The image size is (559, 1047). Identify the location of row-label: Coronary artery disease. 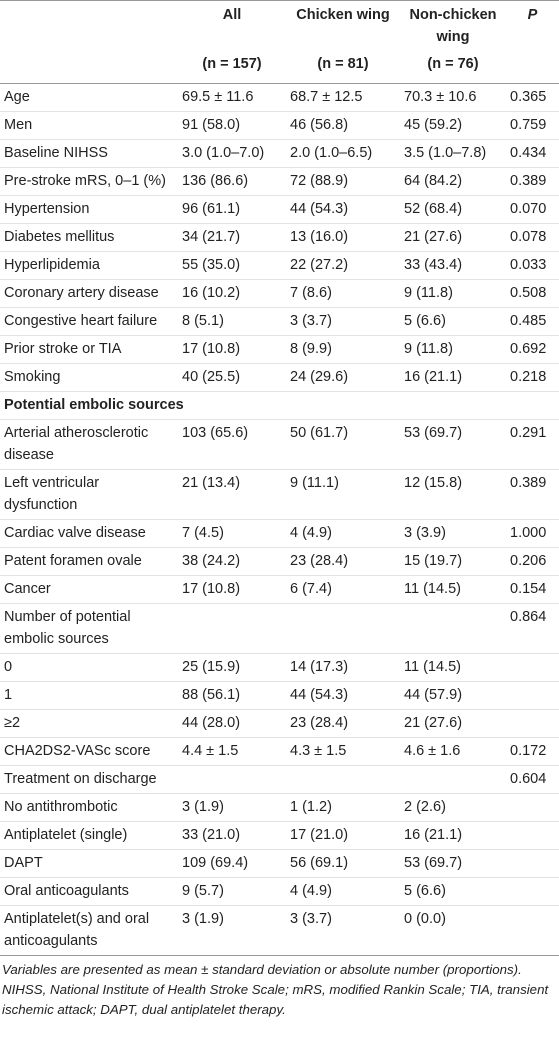
(89, 293).